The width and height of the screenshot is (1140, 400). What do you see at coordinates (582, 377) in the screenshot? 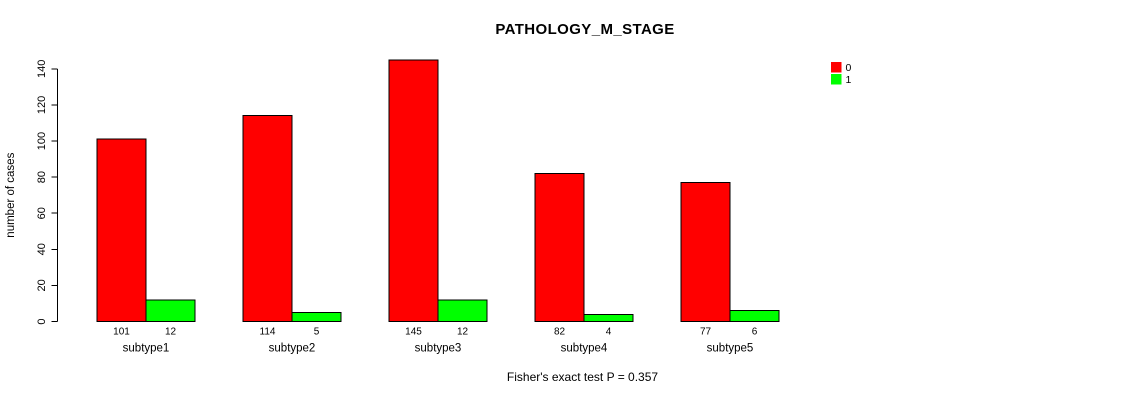
I see `fisher-test-caption: Fisher's exact test P = 0.357` at bounding box center [582, 377].